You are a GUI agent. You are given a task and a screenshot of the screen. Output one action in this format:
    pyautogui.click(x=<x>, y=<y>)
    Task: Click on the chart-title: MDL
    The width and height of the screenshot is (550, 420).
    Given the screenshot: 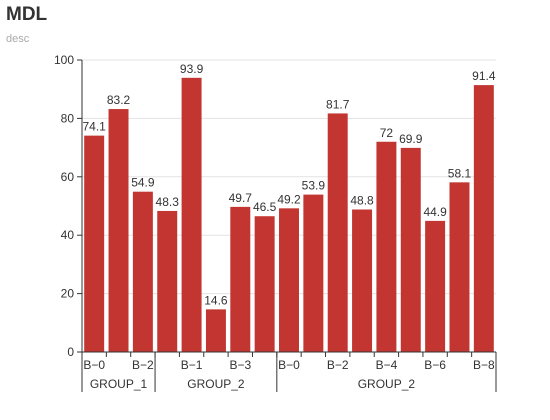 What is the action you would take?
    pyautogui.click(x=27, y=14)
    